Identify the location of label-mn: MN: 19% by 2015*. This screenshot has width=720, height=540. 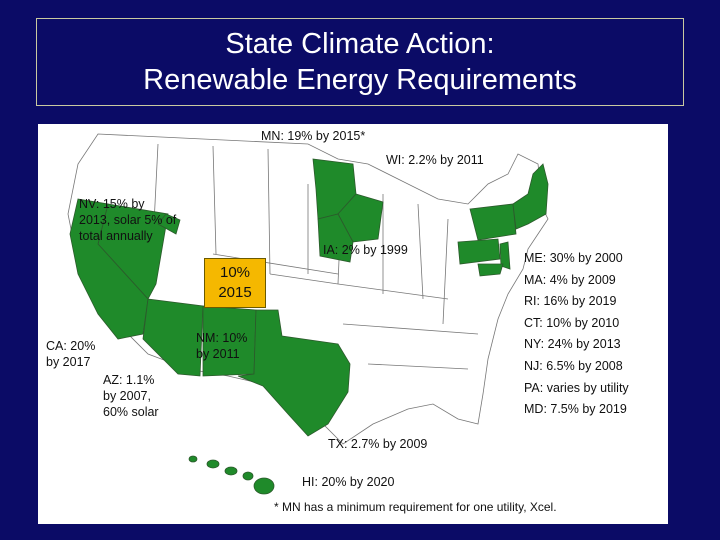
(313, 136).